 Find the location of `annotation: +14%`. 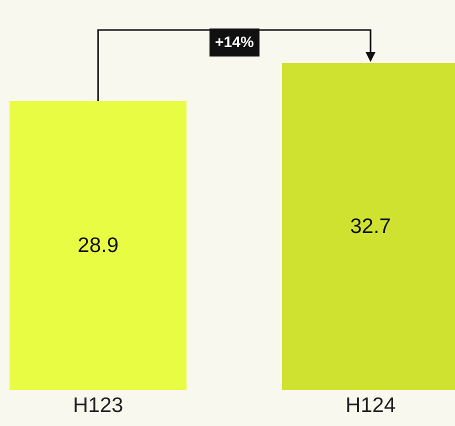

annotation: +14% is located at coordinates (234, 42).